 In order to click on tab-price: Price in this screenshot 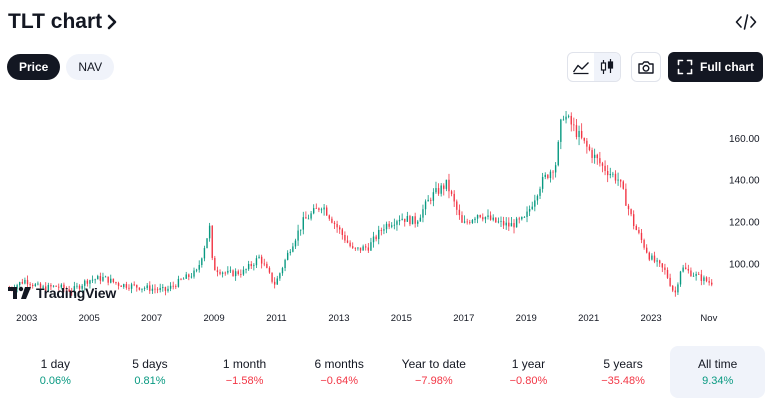, I will do `click(34, 67)`.